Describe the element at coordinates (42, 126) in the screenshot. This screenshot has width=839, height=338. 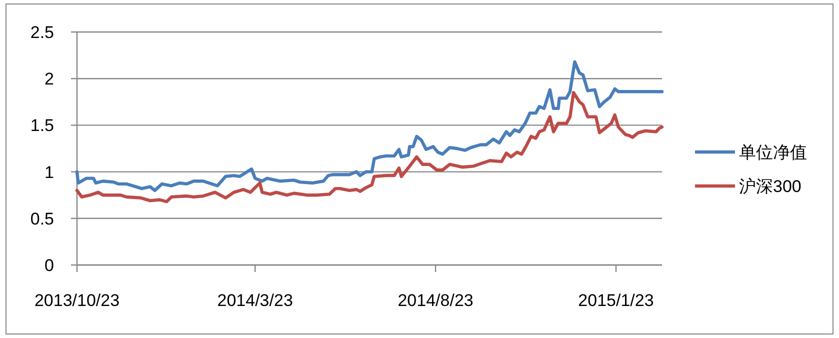
I see `y-tick-label: 1.5` at that location.